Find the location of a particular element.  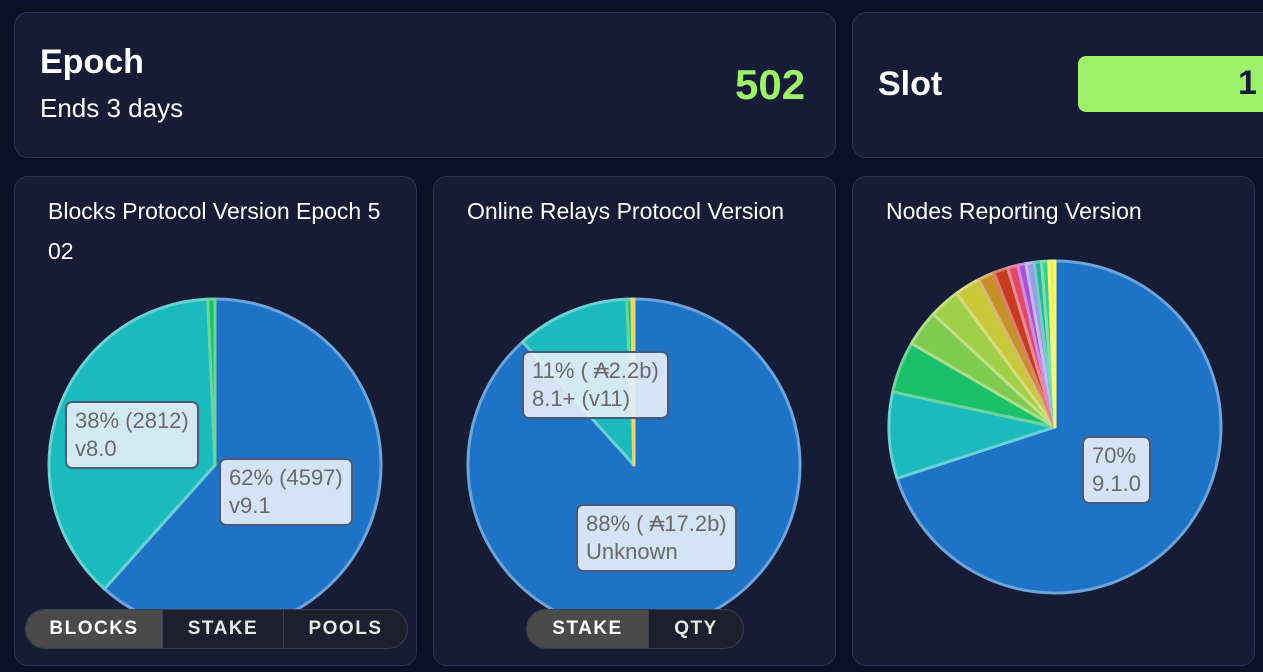

blocks-mode-toggle: BLOCKS STAKE POOLS is located at coordinates (216, 629).